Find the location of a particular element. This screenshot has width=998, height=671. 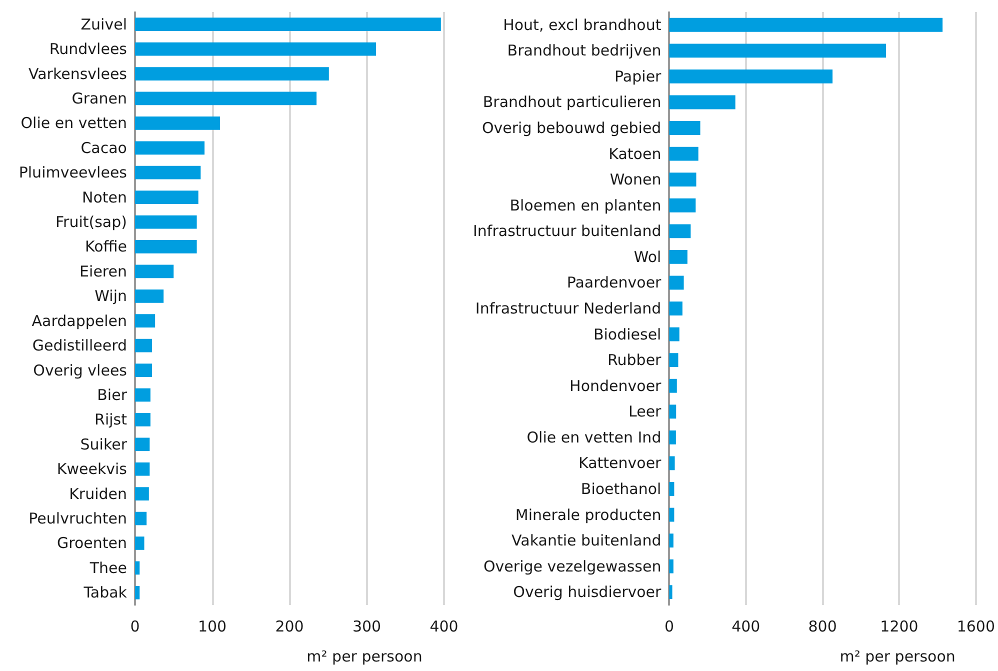

y-tick-label: Paardenvoer is located at coordinates (614, 283).